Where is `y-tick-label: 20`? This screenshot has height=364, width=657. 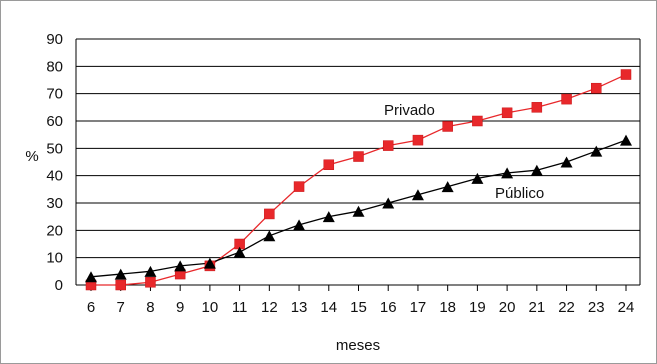
y-tick-label: 20 is located at coordinates (54, 230).